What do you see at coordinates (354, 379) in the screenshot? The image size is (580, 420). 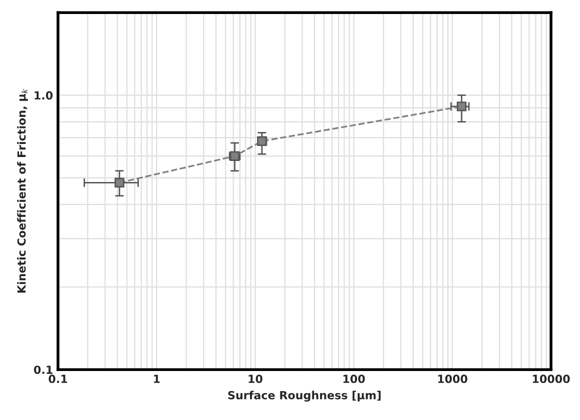 I see `x-tick-label: 100` at bounding box center [354, 379].